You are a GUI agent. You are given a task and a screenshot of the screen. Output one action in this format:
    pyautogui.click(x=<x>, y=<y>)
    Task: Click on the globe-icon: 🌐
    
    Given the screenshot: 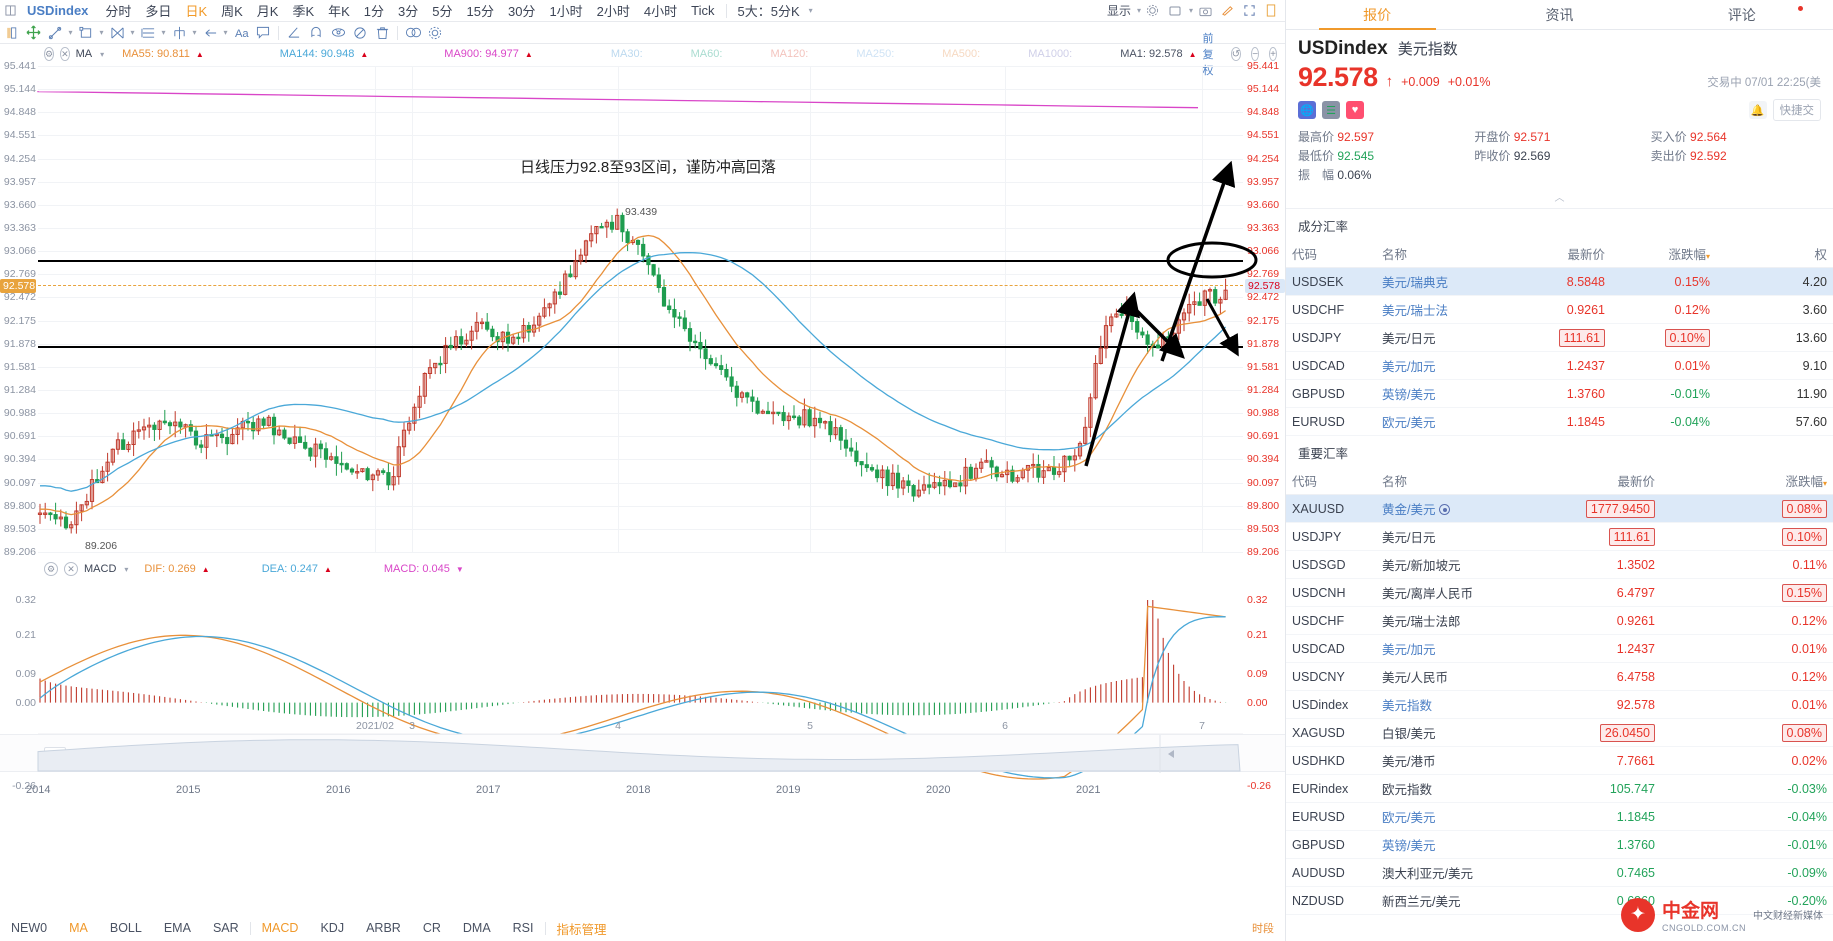 What is the action you would take?
    pyautogui.click(x=1307, y=110)
    